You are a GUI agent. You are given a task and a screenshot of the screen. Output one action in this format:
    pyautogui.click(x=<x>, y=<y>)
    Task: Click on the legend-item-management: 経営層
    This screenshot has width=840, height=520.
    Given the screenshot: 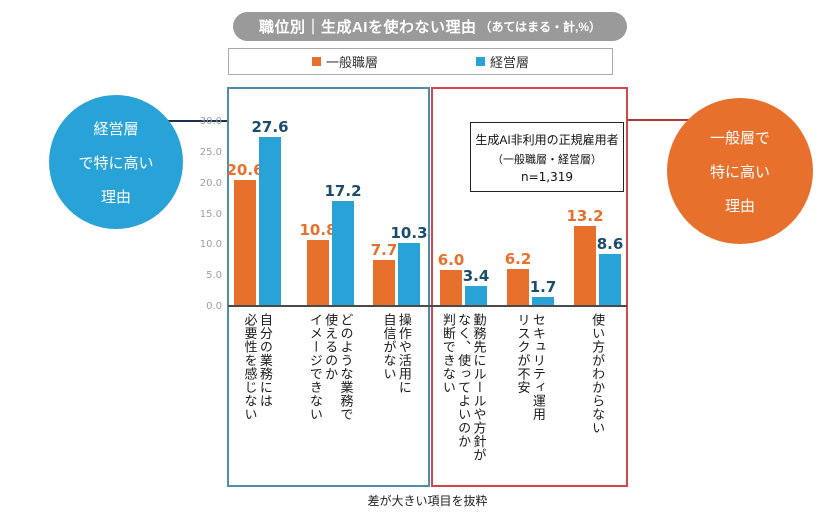 What is the action you would take?
    pyautogui.click(x=502, y=61)
    